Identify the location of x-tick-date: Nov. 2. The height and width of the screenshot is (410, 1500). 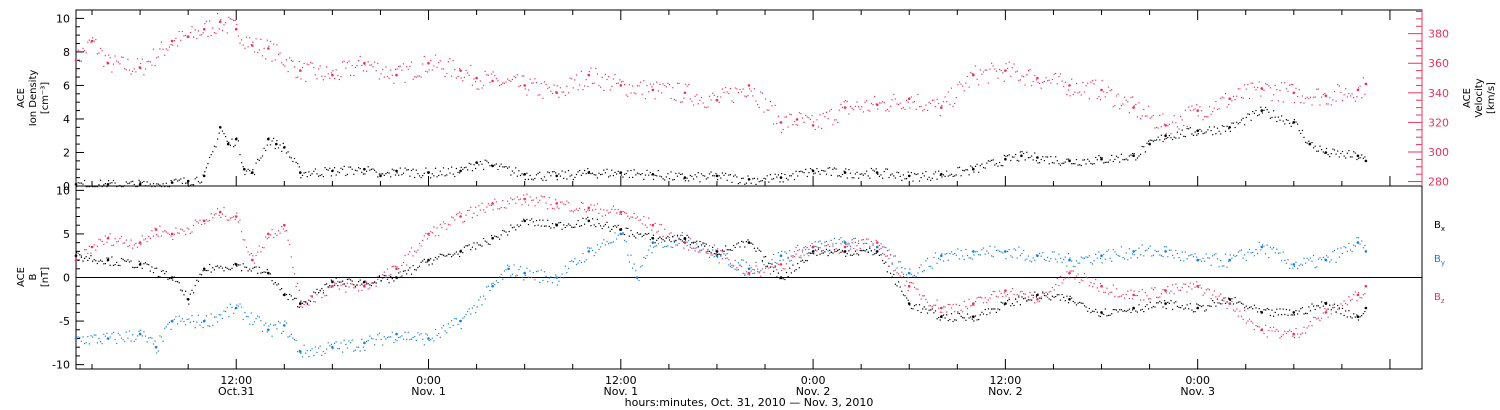
(813, 391).